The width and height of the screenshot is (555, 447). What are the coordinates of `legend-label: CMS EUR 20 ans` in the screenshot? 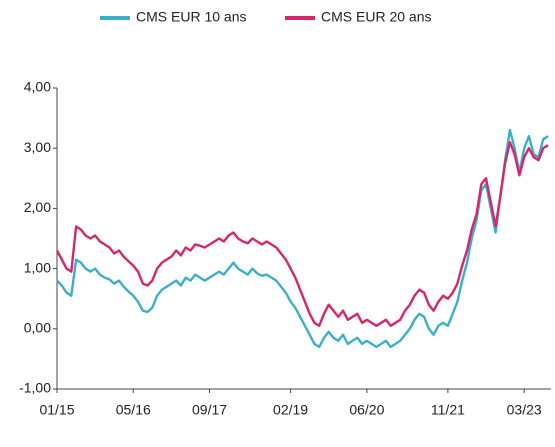 It's located at (376, 17).